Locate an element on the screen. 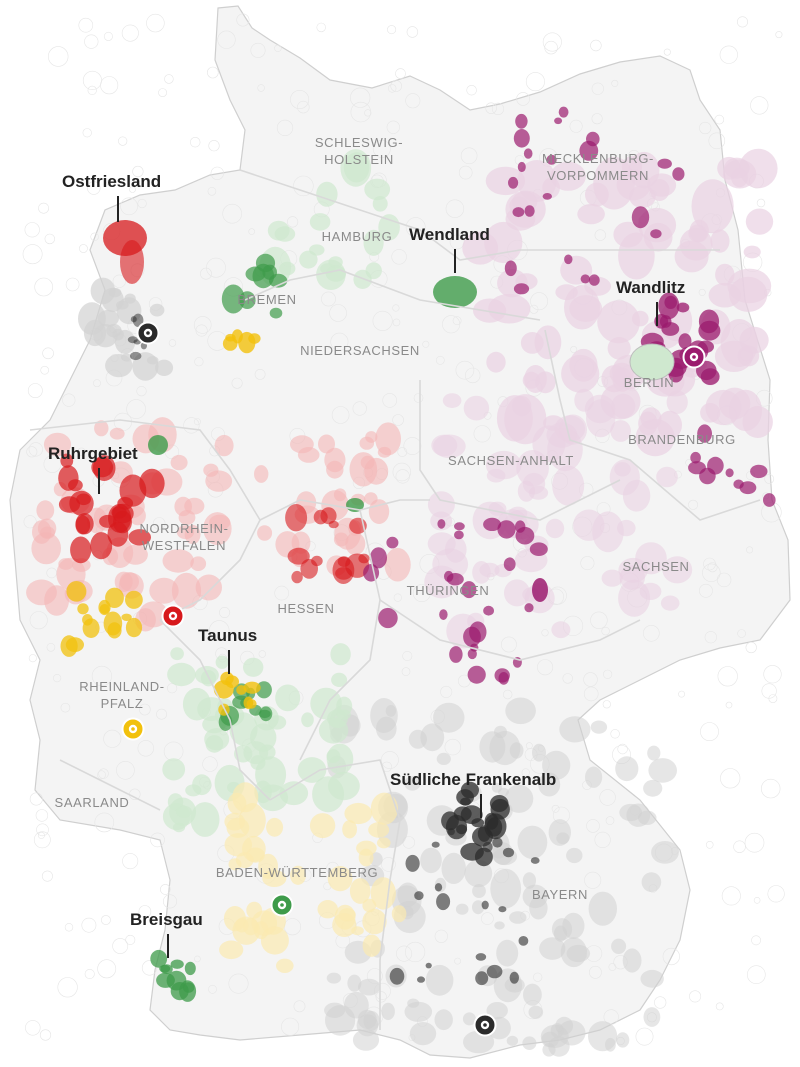  green-light-north is located at coordinates (329, 219).